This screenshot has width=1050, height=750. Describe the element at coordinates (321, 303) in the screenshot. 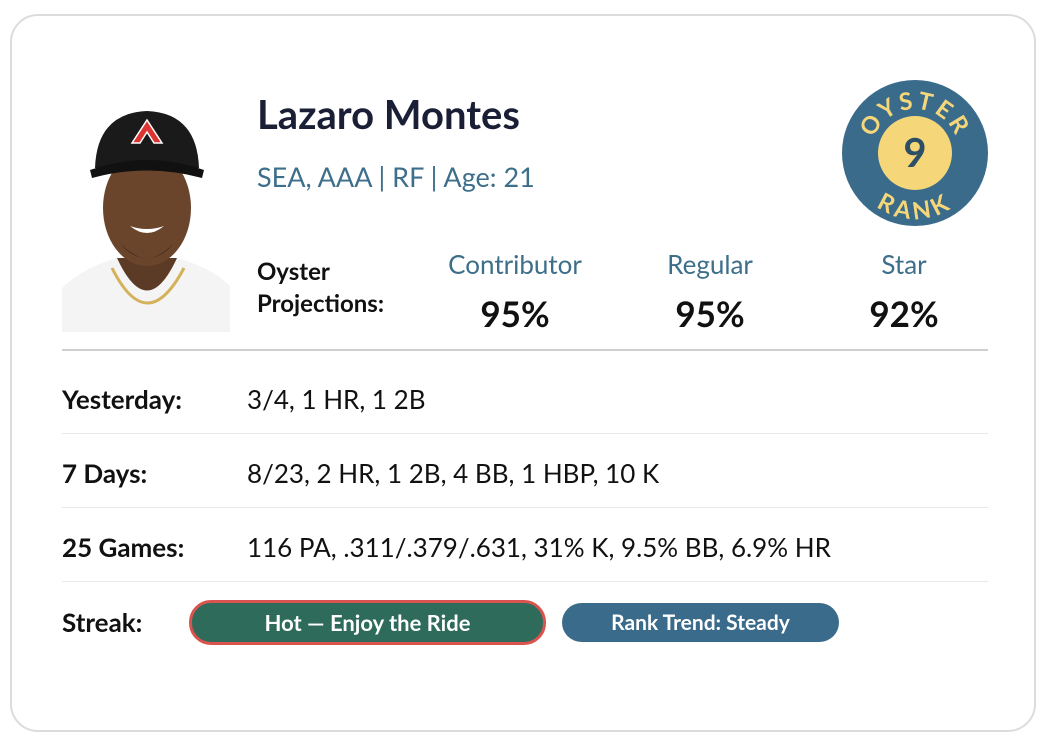

I see `projections-label: Projections:` at that location.